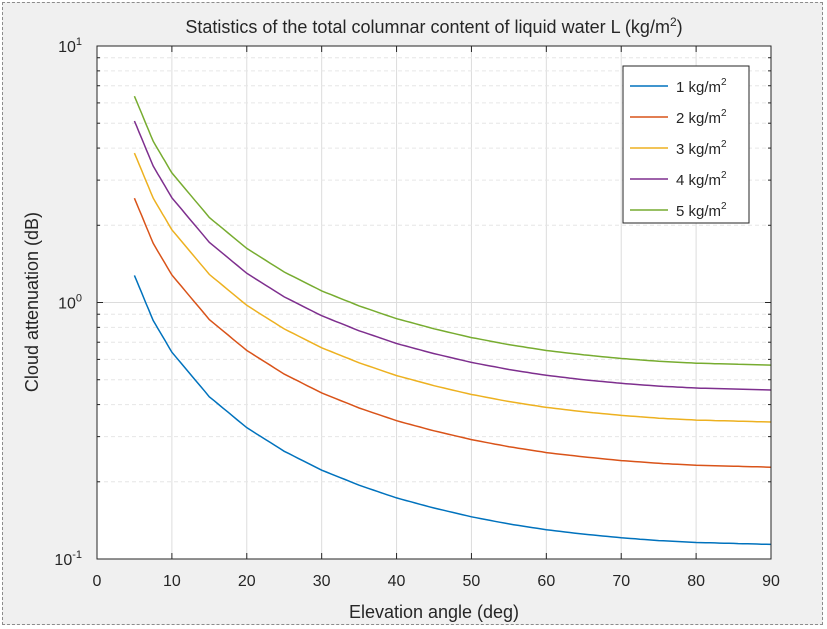 This screenshot has height=629, width=827. Describe the element at coordinates (701, 117) in the screenshot. I see `legend-label: 2 kg/m2` at that location.